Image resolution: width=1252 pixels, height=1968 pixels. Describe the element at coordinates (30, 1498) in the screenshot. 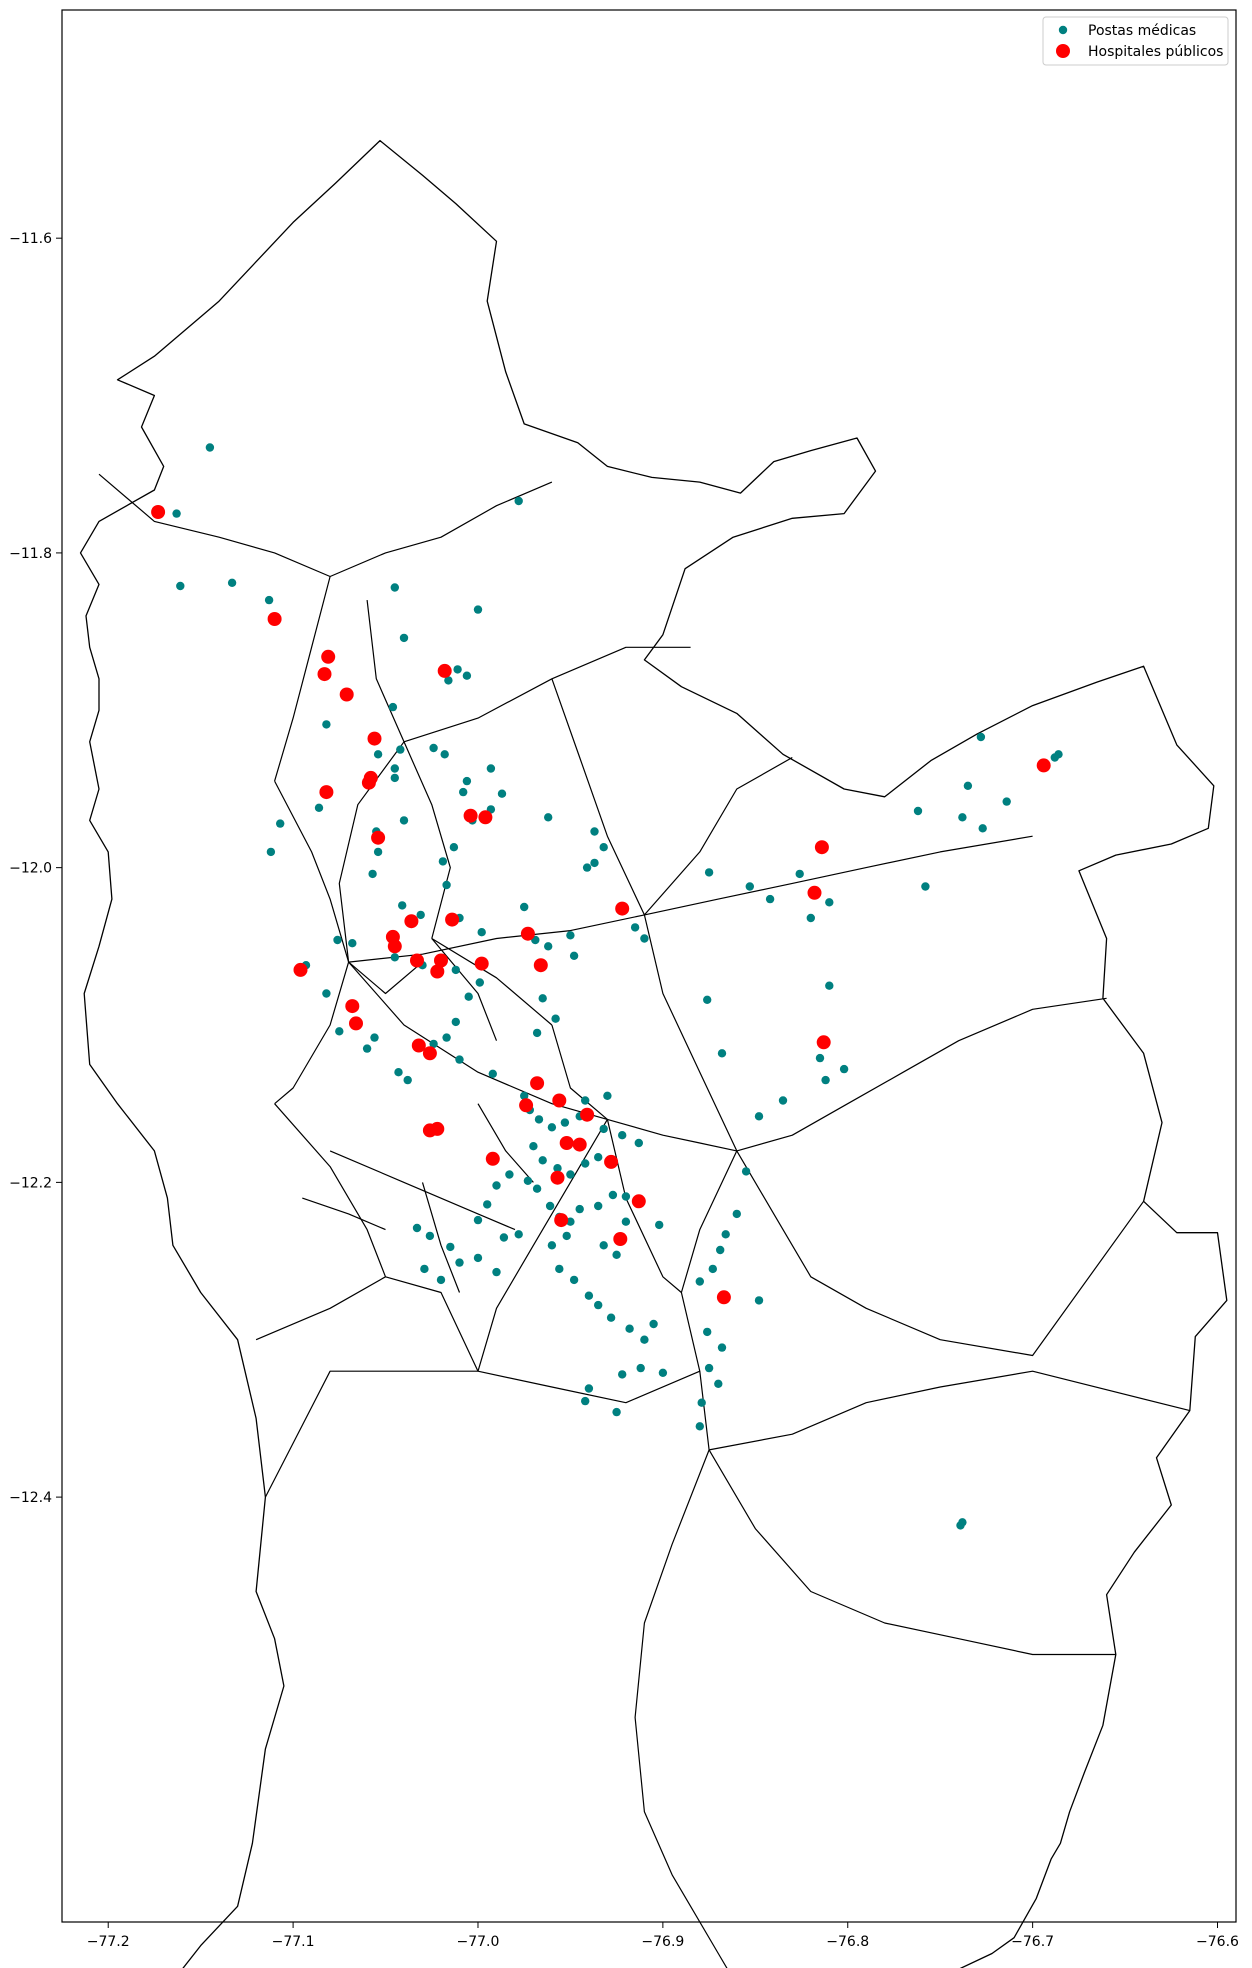

I see `y-tick-label: −12.4` at that location.